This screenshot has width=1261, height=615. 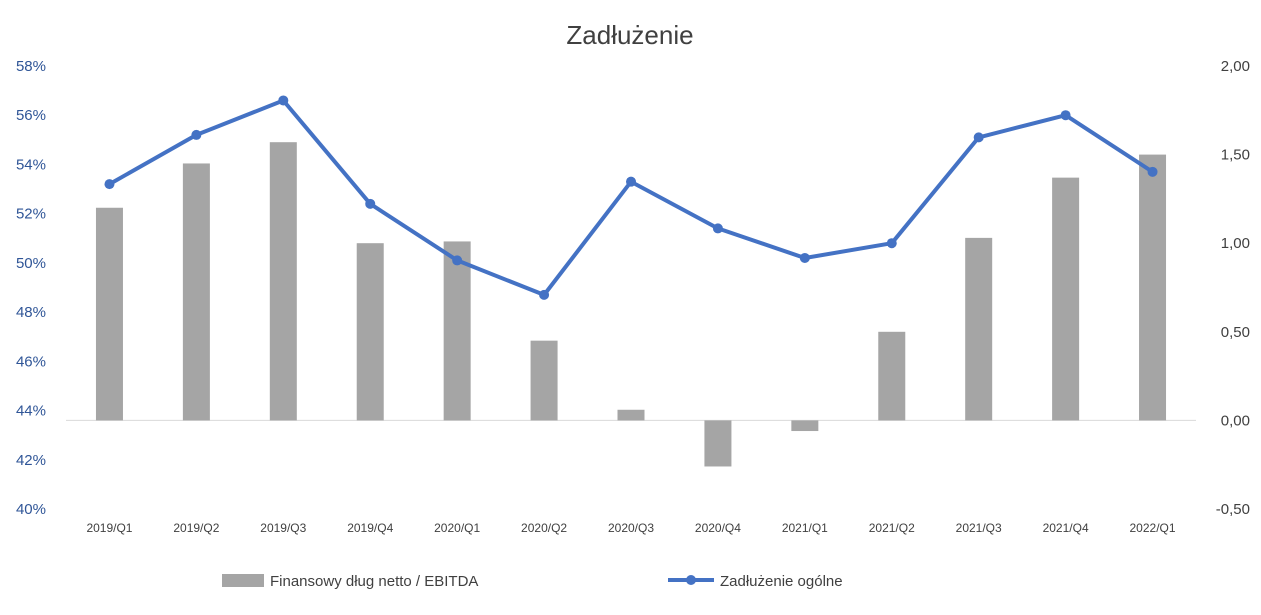 I want to click on left-axis-tick-label: 46%, so click(x=31, y=361).